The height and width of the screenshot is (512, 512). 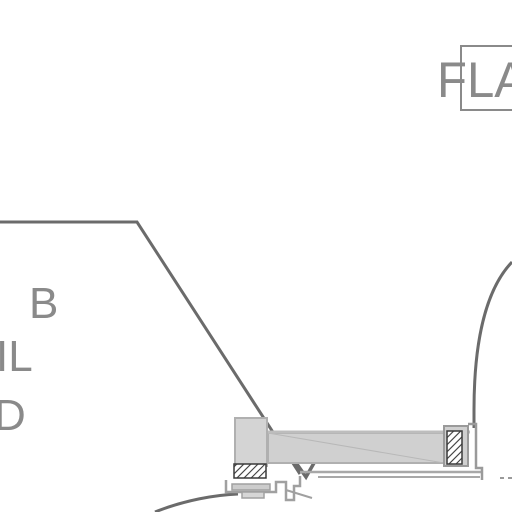 What do you see at coordinates (251, 442) in the screenshot?
I see `frame-jamb-block` at bounding box center [251, 442].